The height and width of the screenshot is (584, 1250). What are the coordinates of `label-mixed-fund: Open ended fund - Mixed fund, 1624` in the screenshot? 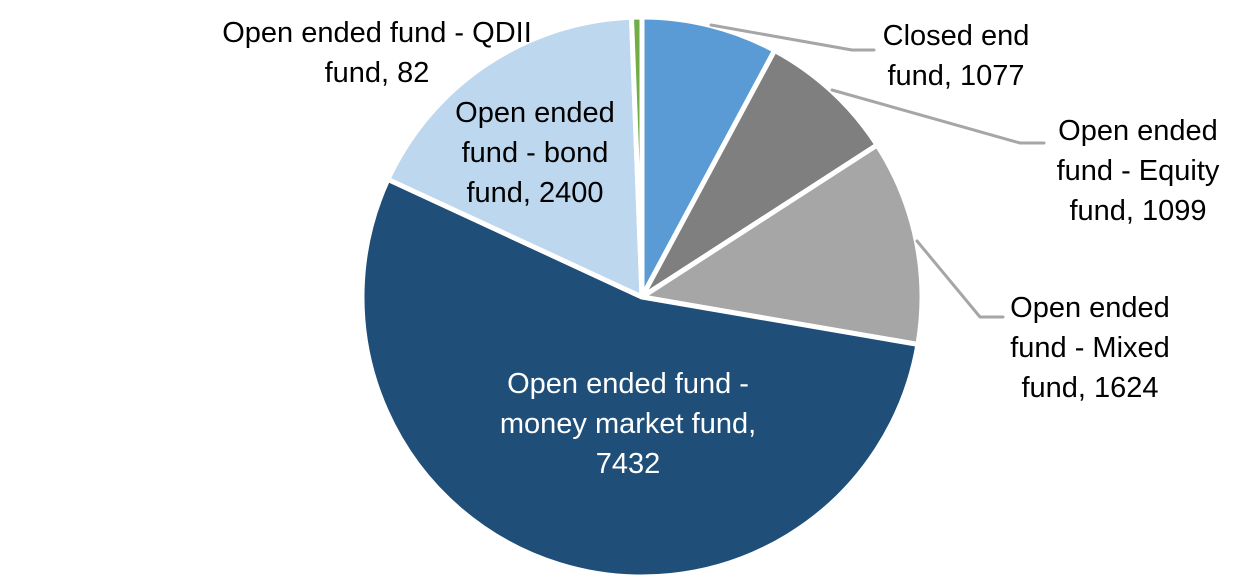 It's located at (1090, 348).